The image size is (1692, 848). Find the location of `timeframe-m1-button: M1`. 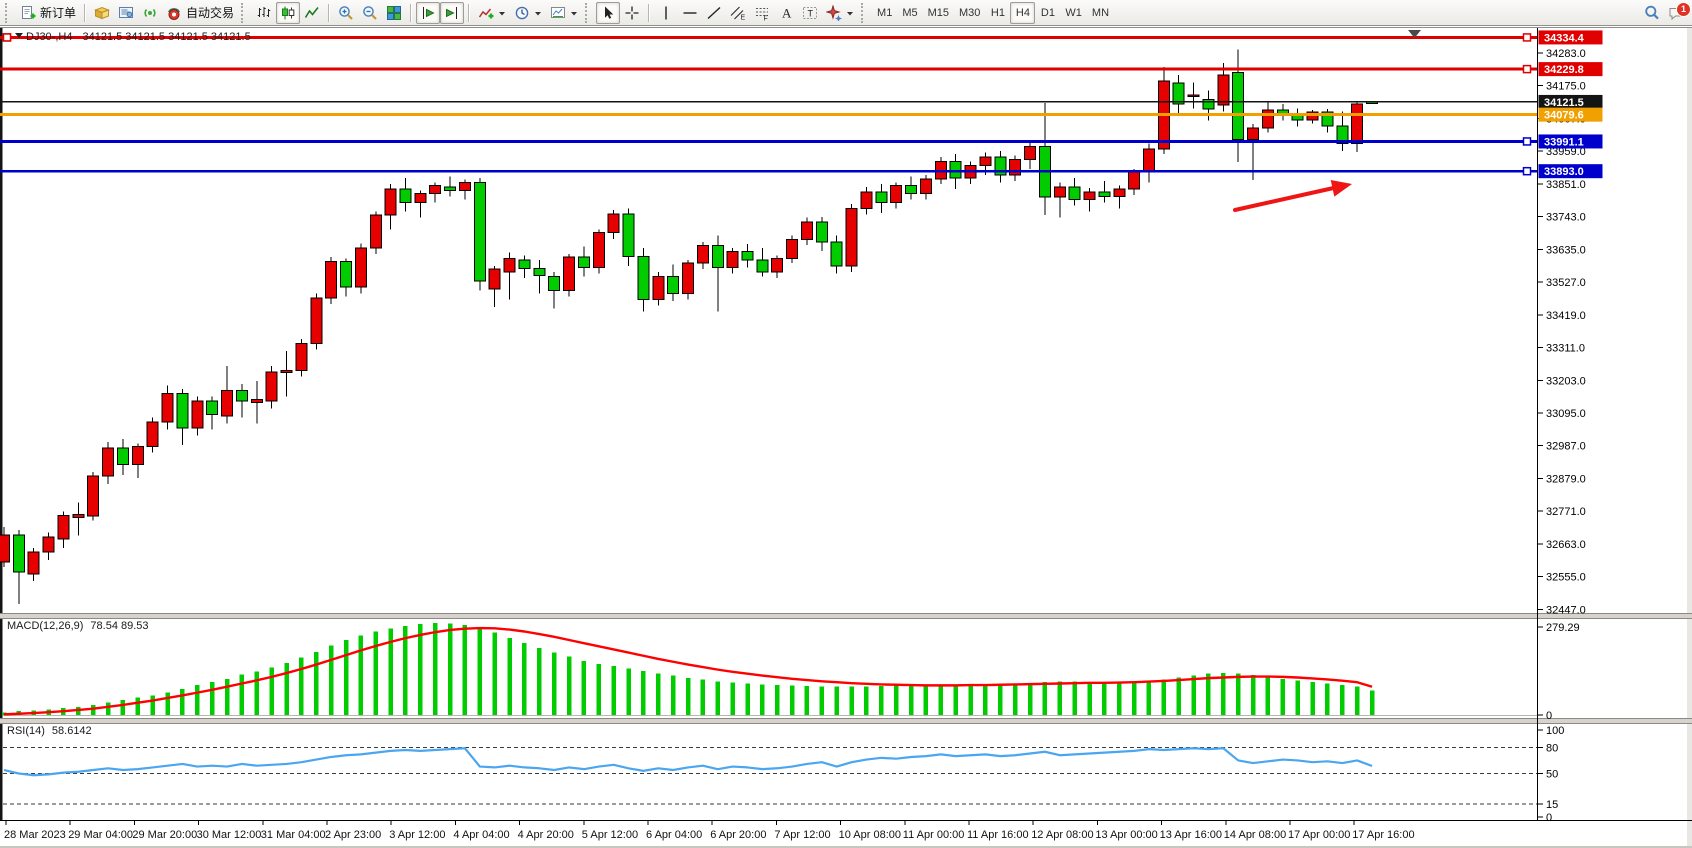

timeframe-m1-button: M1 is located at coordinates (884, 13).